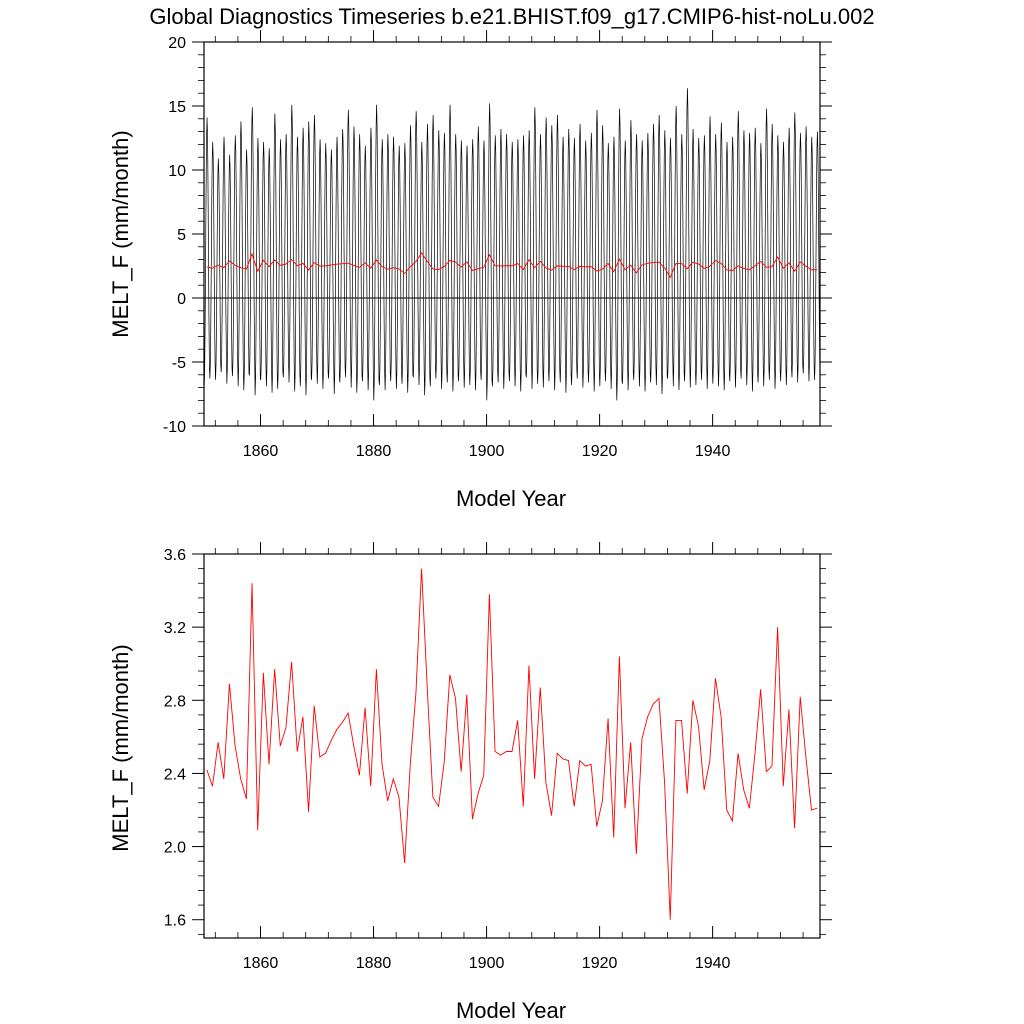  What do you see at coordinates (120, 747) in the screenshot?
I see `bottom-y-axis-label: MELT_F (mm/month)` at bounding box center [120, 747].